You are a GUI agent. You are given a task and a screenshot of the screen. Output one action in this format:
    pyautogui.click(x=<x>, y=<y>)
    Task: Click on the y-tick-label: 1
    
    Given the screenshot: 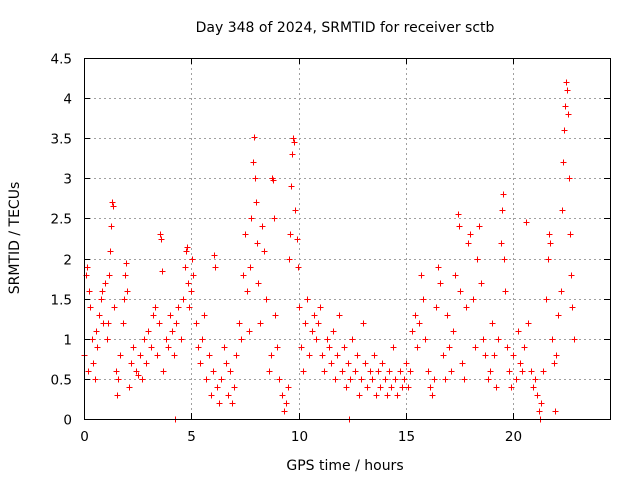 What is the action you would take?
    pyautogui.click(x=67, y=341)
    